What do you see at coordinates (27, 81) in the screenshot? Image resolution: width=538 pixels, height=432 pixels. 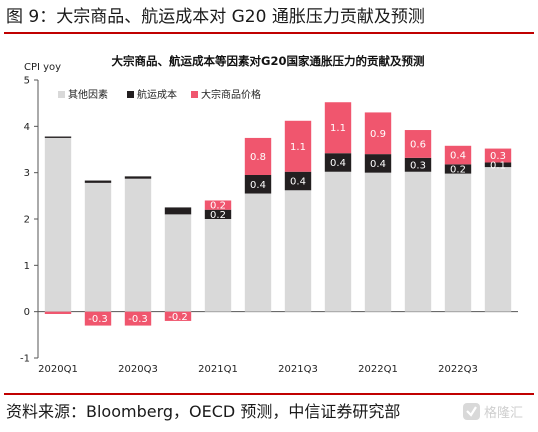 I see `y-tick-label: 5` at bounding box center [27, 81].